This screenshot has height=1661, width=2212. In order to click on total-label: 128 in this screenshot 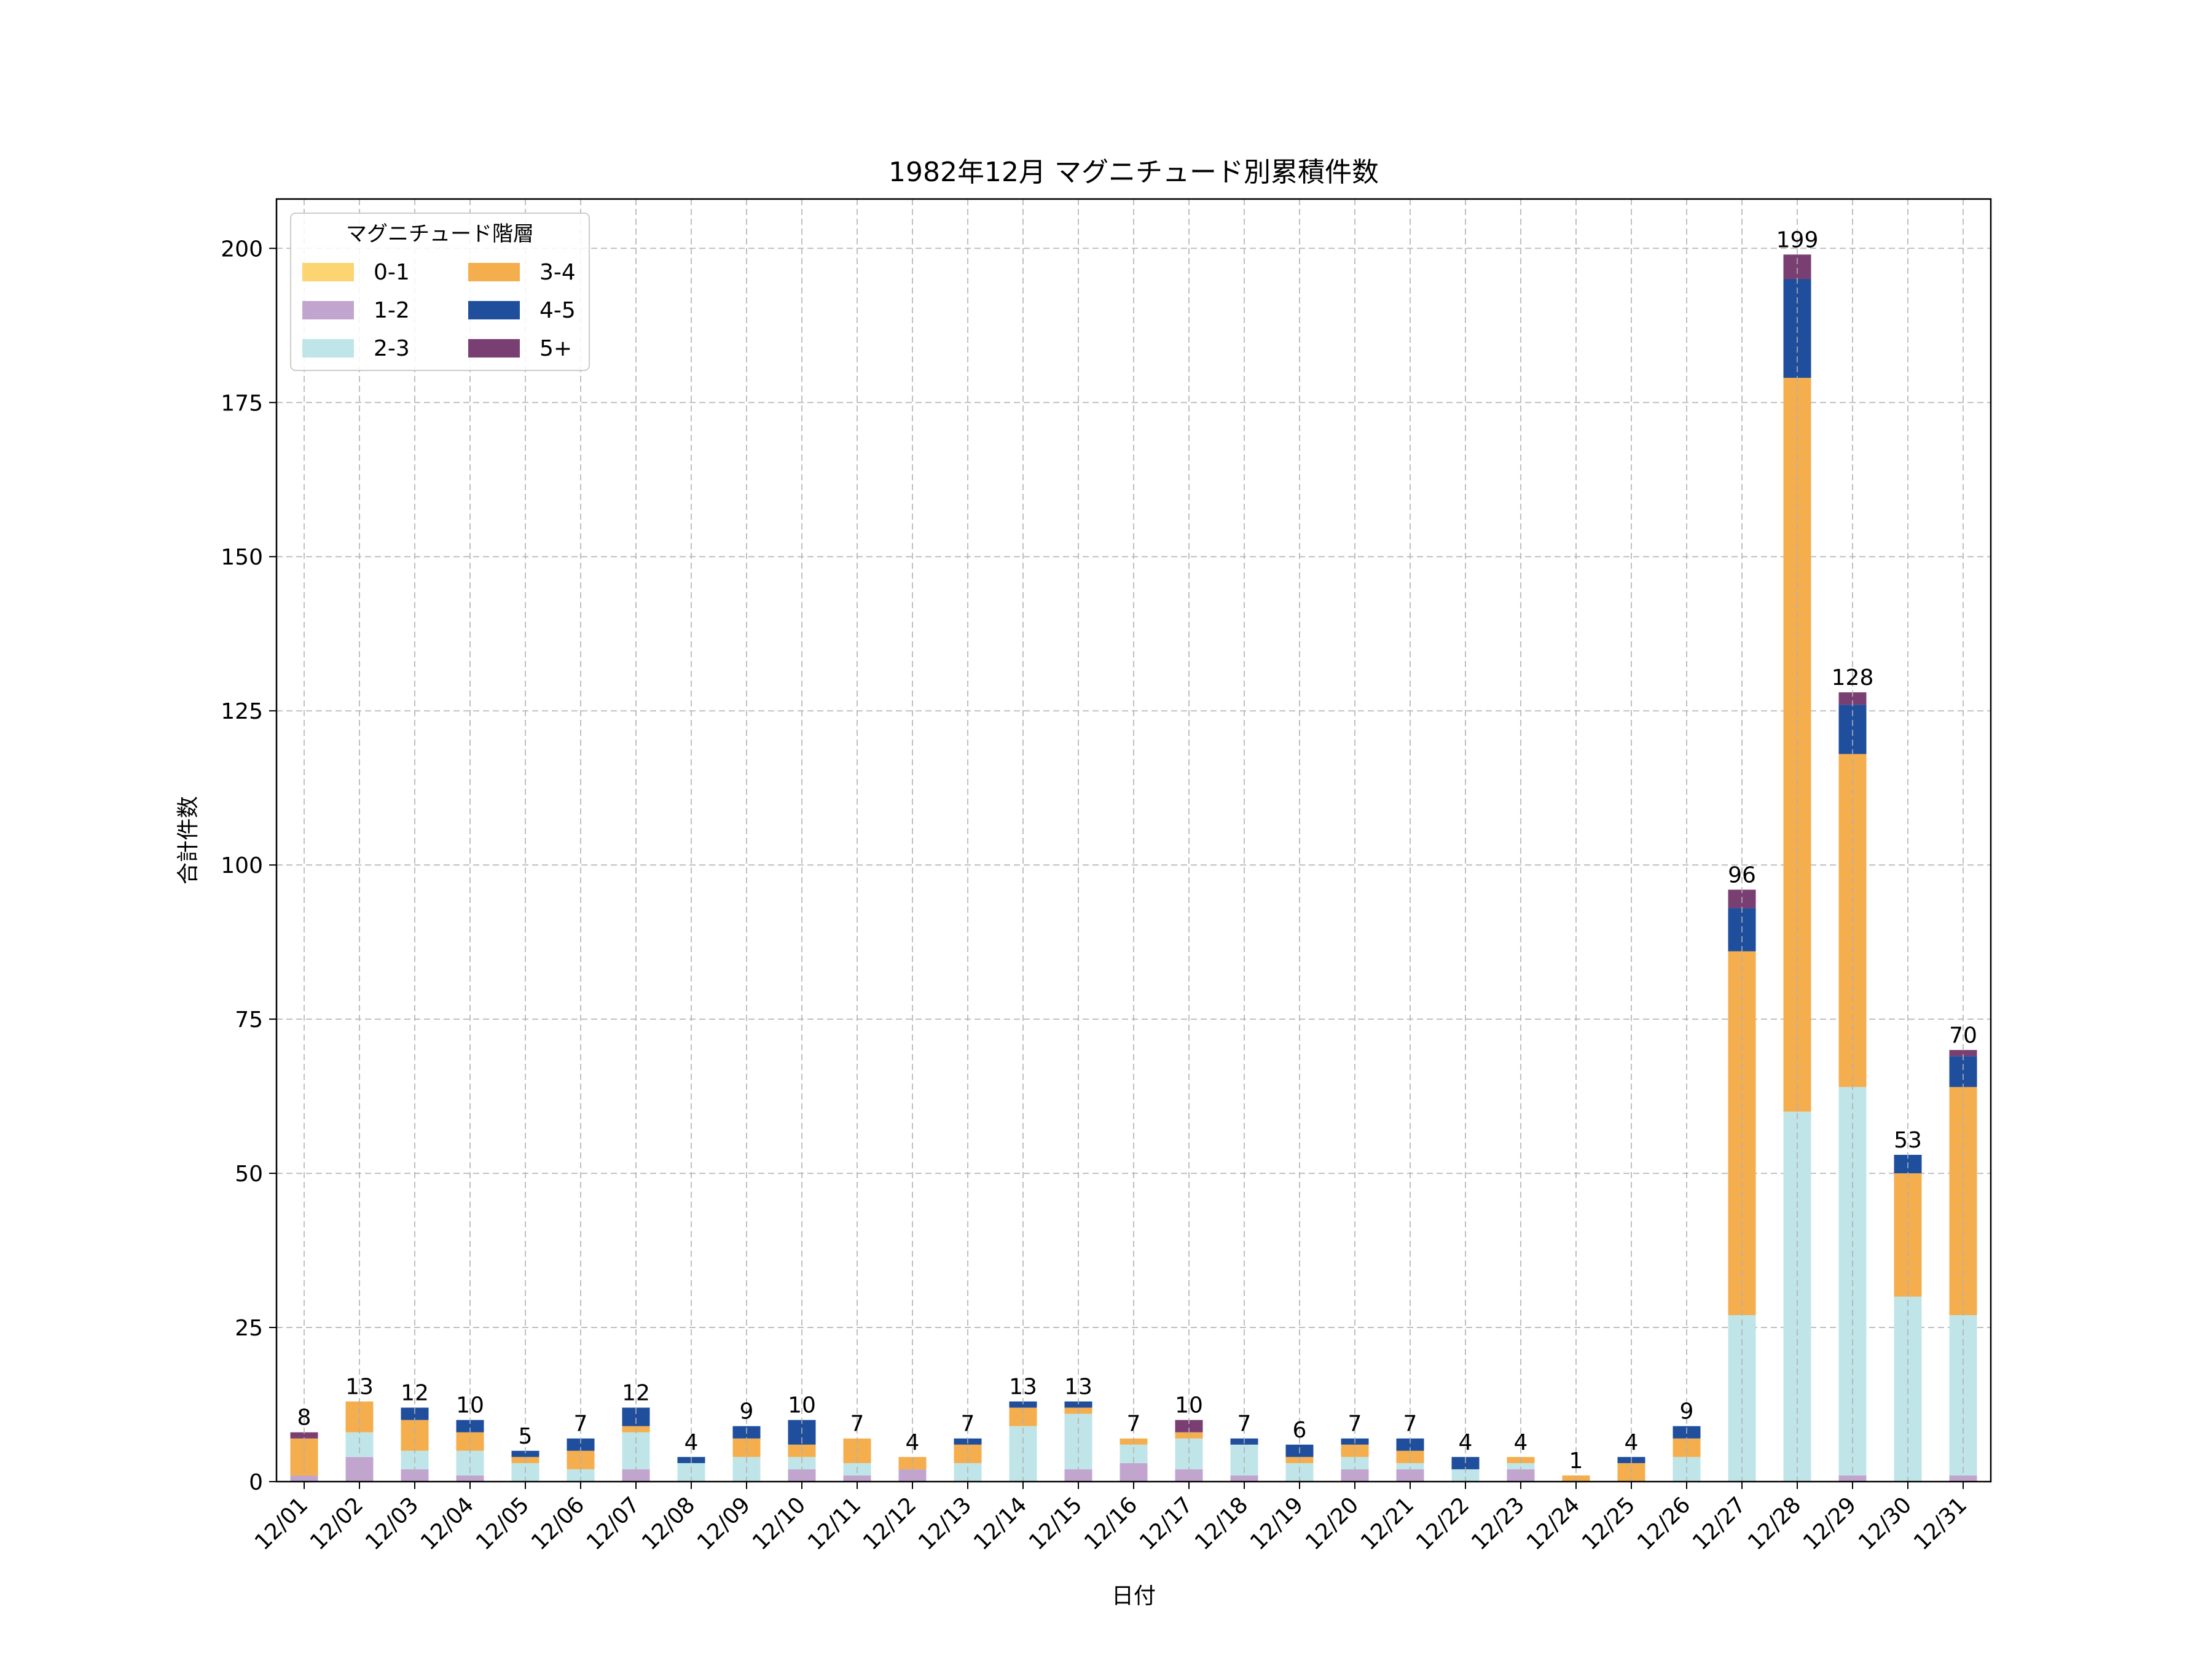, I will do `click(1853, 677)`.